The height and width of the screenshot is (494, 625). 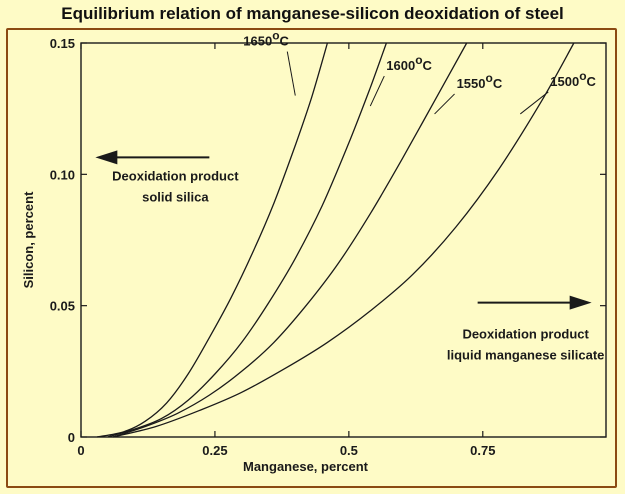 What do you see at coordinates (409, 63) in the screenshot?
I see `curve-label: 1600oC` at bounding box center [409, 63].